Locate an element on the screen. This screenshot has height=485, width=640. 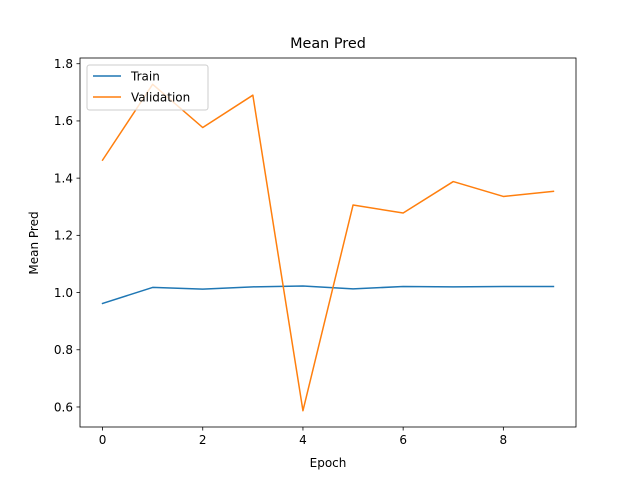
y-tick-label: 1.2 is located at coordinates (63, 236).